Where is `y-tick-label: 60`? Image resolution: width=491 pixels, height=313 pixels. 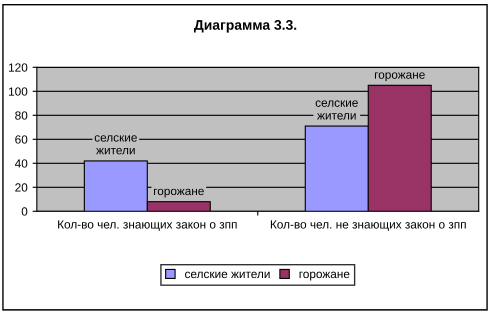
y-tick-label: 60 is located at coordinates (21, 139).